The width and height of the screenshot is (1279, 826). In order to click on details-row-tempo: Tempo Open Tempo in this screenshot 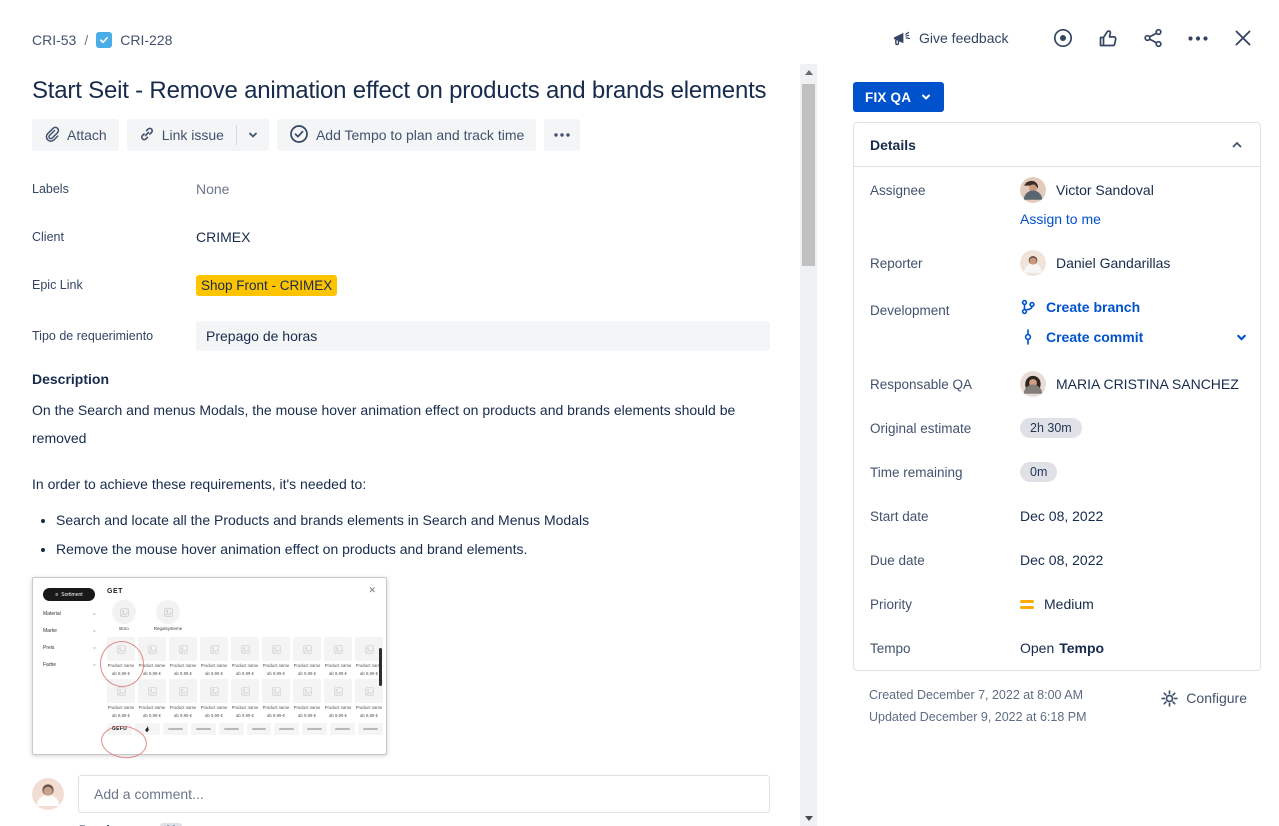, I will do `click(1057, 648)`.